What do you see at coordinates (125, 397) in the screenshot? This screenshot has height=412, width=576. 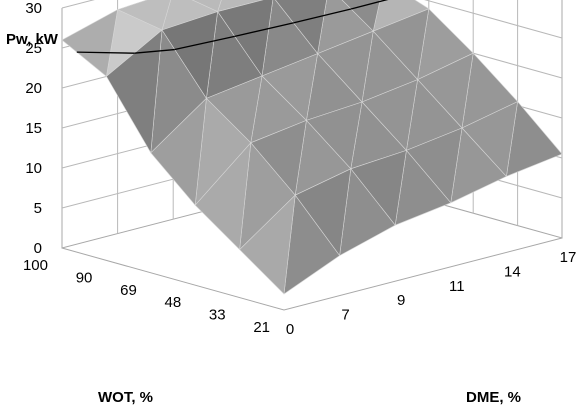 I see `y-axis-title: WOT, %` at bounding box center [125, 397].